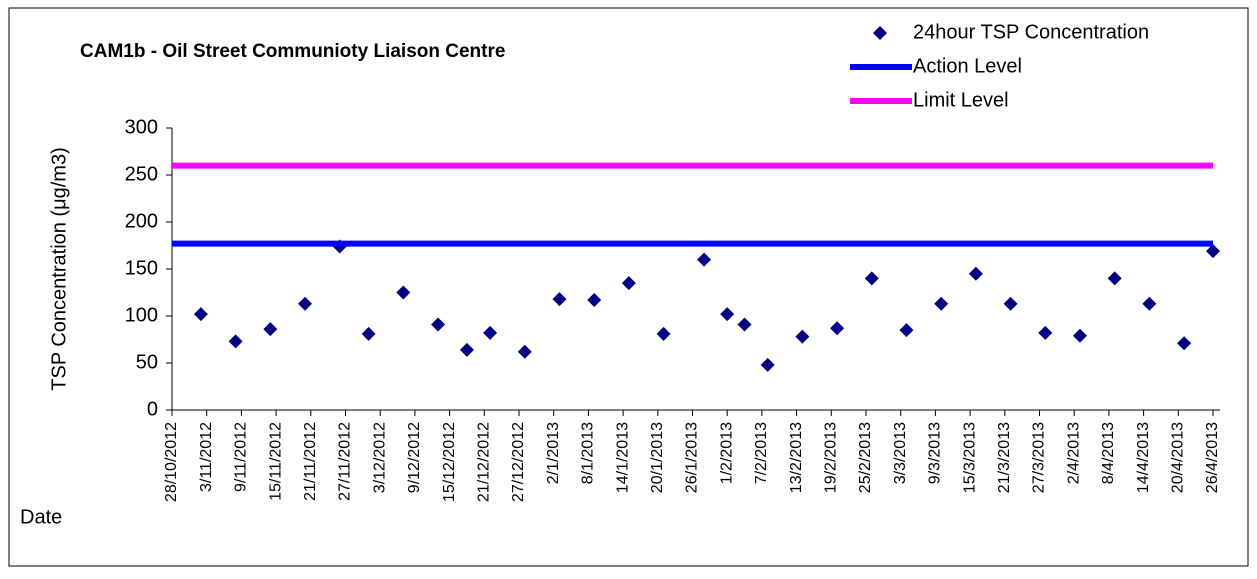  I want to click on x-tick-label: 20/1/2013, so click(657, 457).